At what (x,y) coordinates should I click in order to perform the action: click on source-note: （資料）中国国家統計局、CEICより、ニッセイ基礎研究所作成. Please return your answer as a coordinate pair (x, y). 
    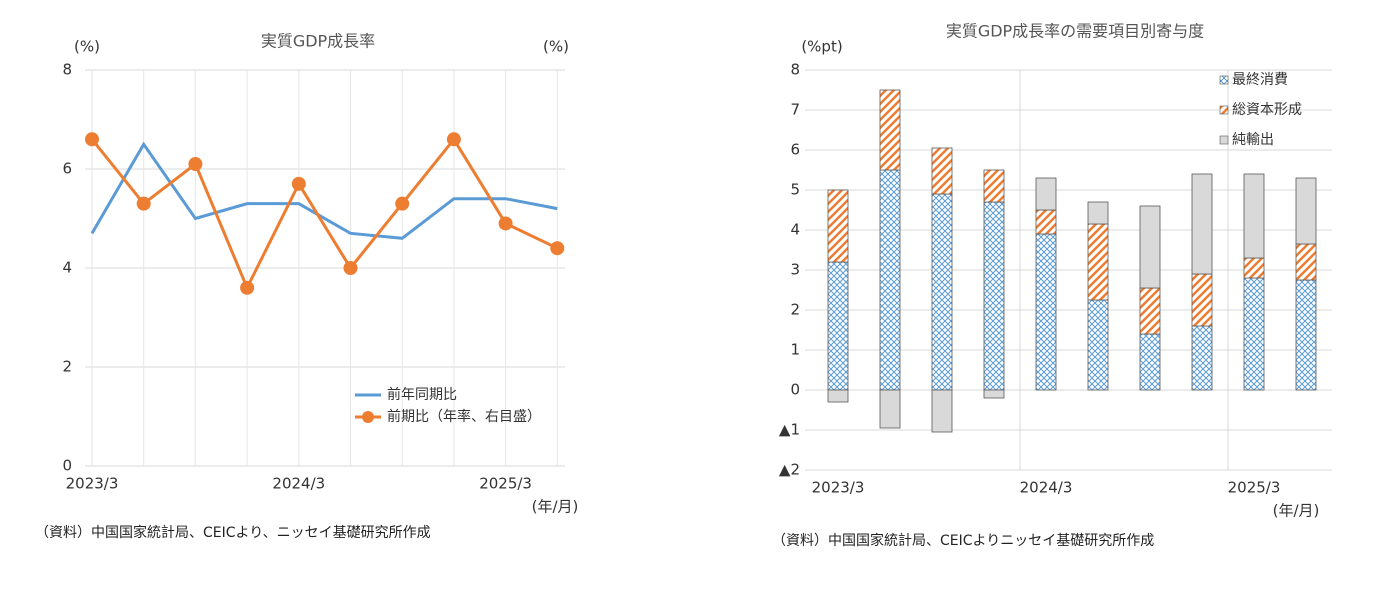
    Looking at the image, I should click on (233, 532).